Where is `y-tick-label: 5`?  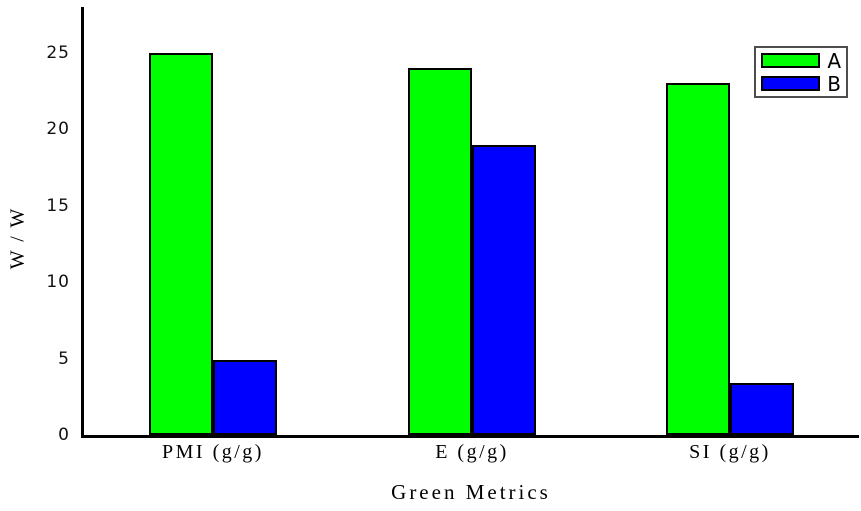
y-tick-label: 5 is located at coordinates (64, 359).